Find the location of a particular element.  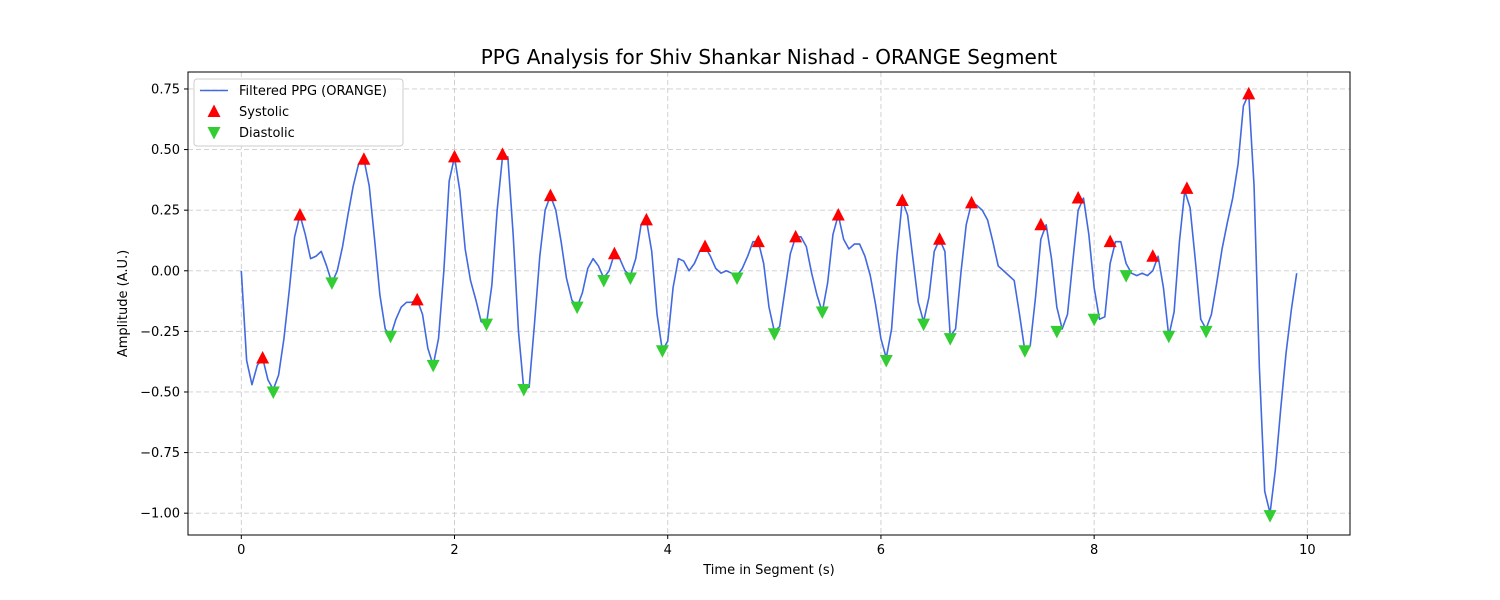

x-tick-label: 8 is located at coordinates (1094, 550).